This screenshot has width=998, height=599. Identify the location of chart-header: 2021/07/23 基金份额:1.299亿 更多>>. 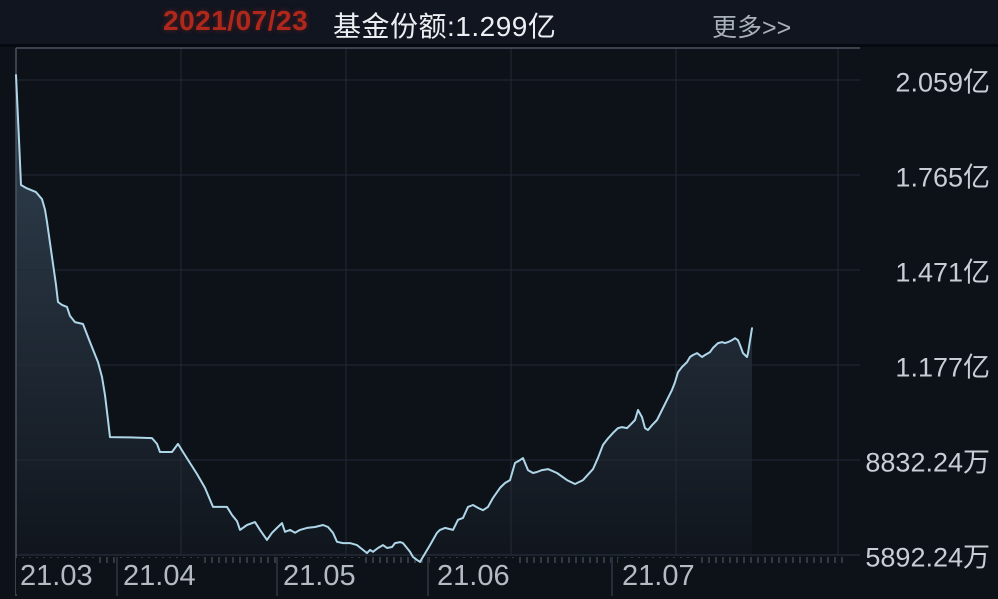
(499, 23).